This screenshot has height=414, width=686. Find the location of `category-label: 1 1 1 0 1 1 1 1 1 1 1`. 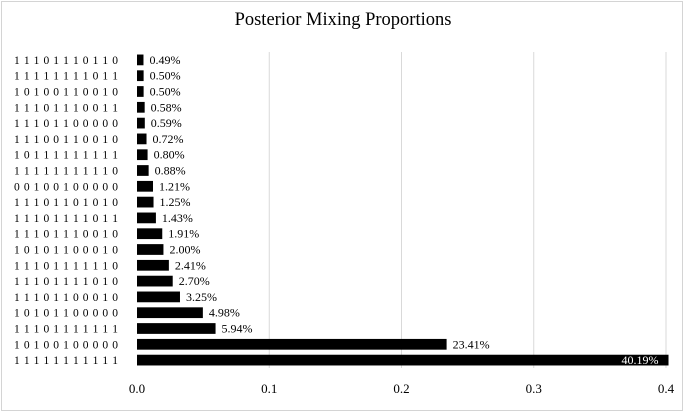

category-label: 1 1 1 0 1 1 1 1 1 1 1 is located at coordinates (66, 330).